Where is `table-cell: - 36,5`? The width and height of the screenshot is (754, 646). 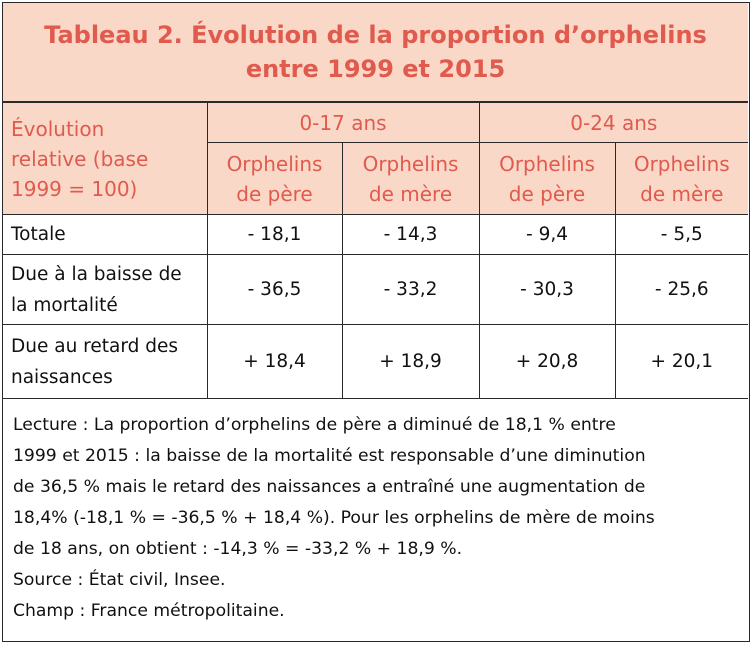
table-cell: - 36,5 is located at coordinates (274, 289).